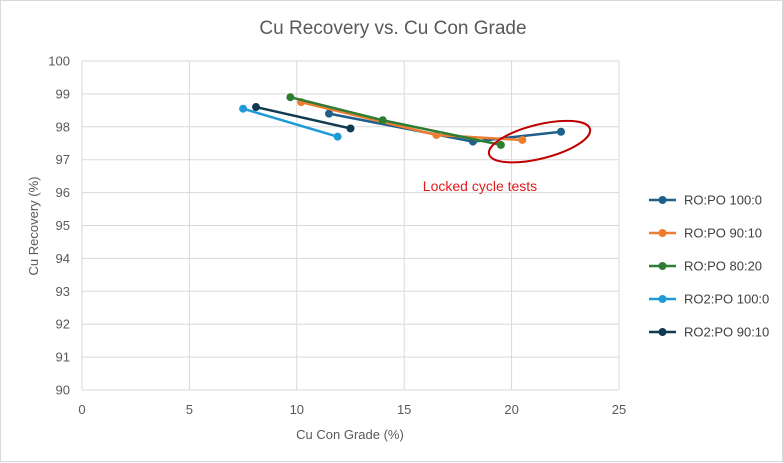 The width and height of the screenshot is (783, 463). Describe the element at coordinates (539, 141) in the screenshot. I see `locked-cycle-ellipse` at that location.